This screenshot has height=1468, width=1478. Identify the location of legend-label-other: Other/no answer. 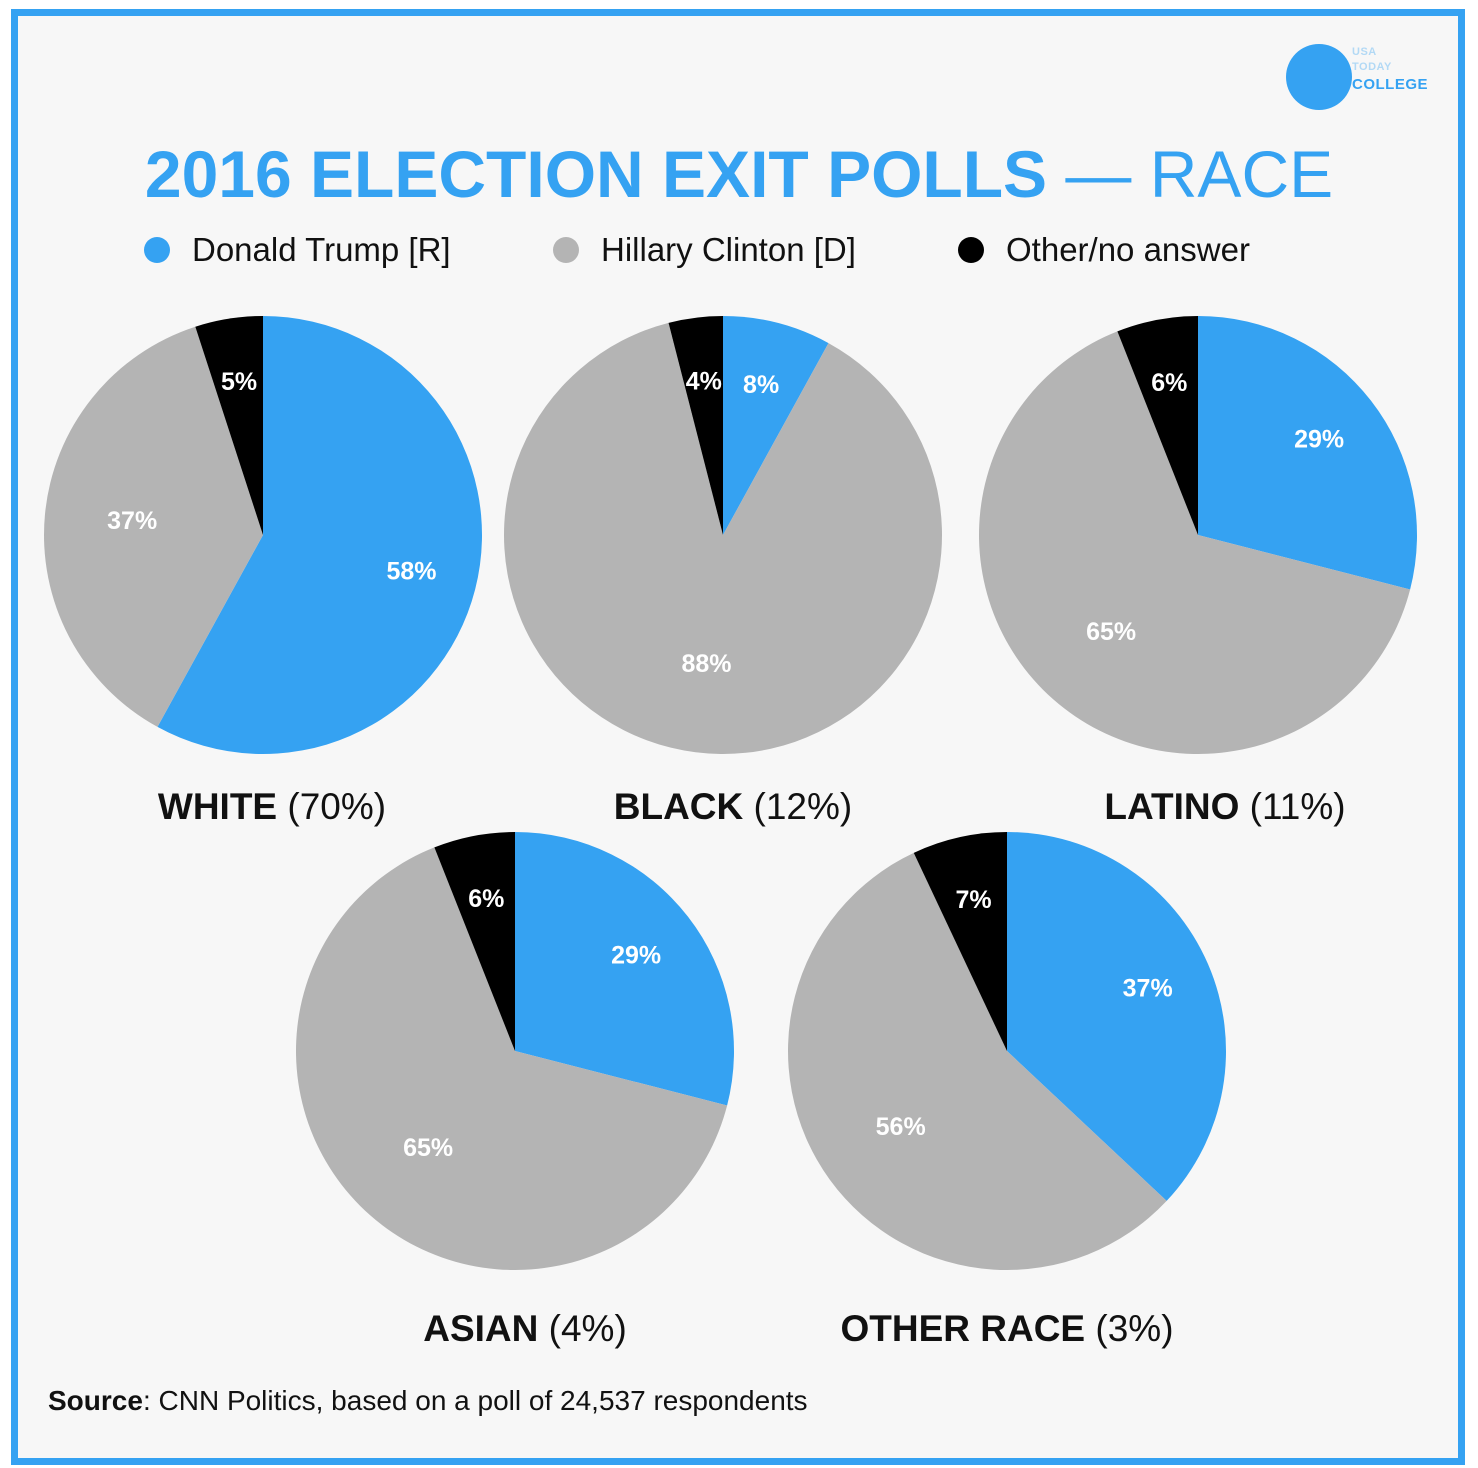
(1128, 249).